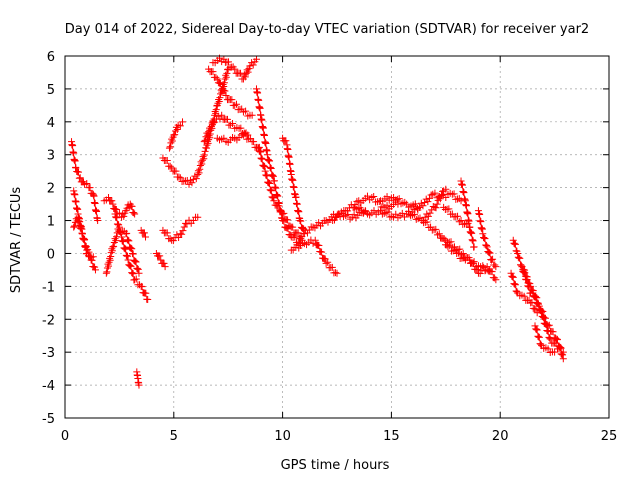 The height and width of the screenshot is (480, 640). What do you see at coordinates (48, 287) in the screenshot?
I see `y-tick-label: -1` at bounding box center [48, 287].